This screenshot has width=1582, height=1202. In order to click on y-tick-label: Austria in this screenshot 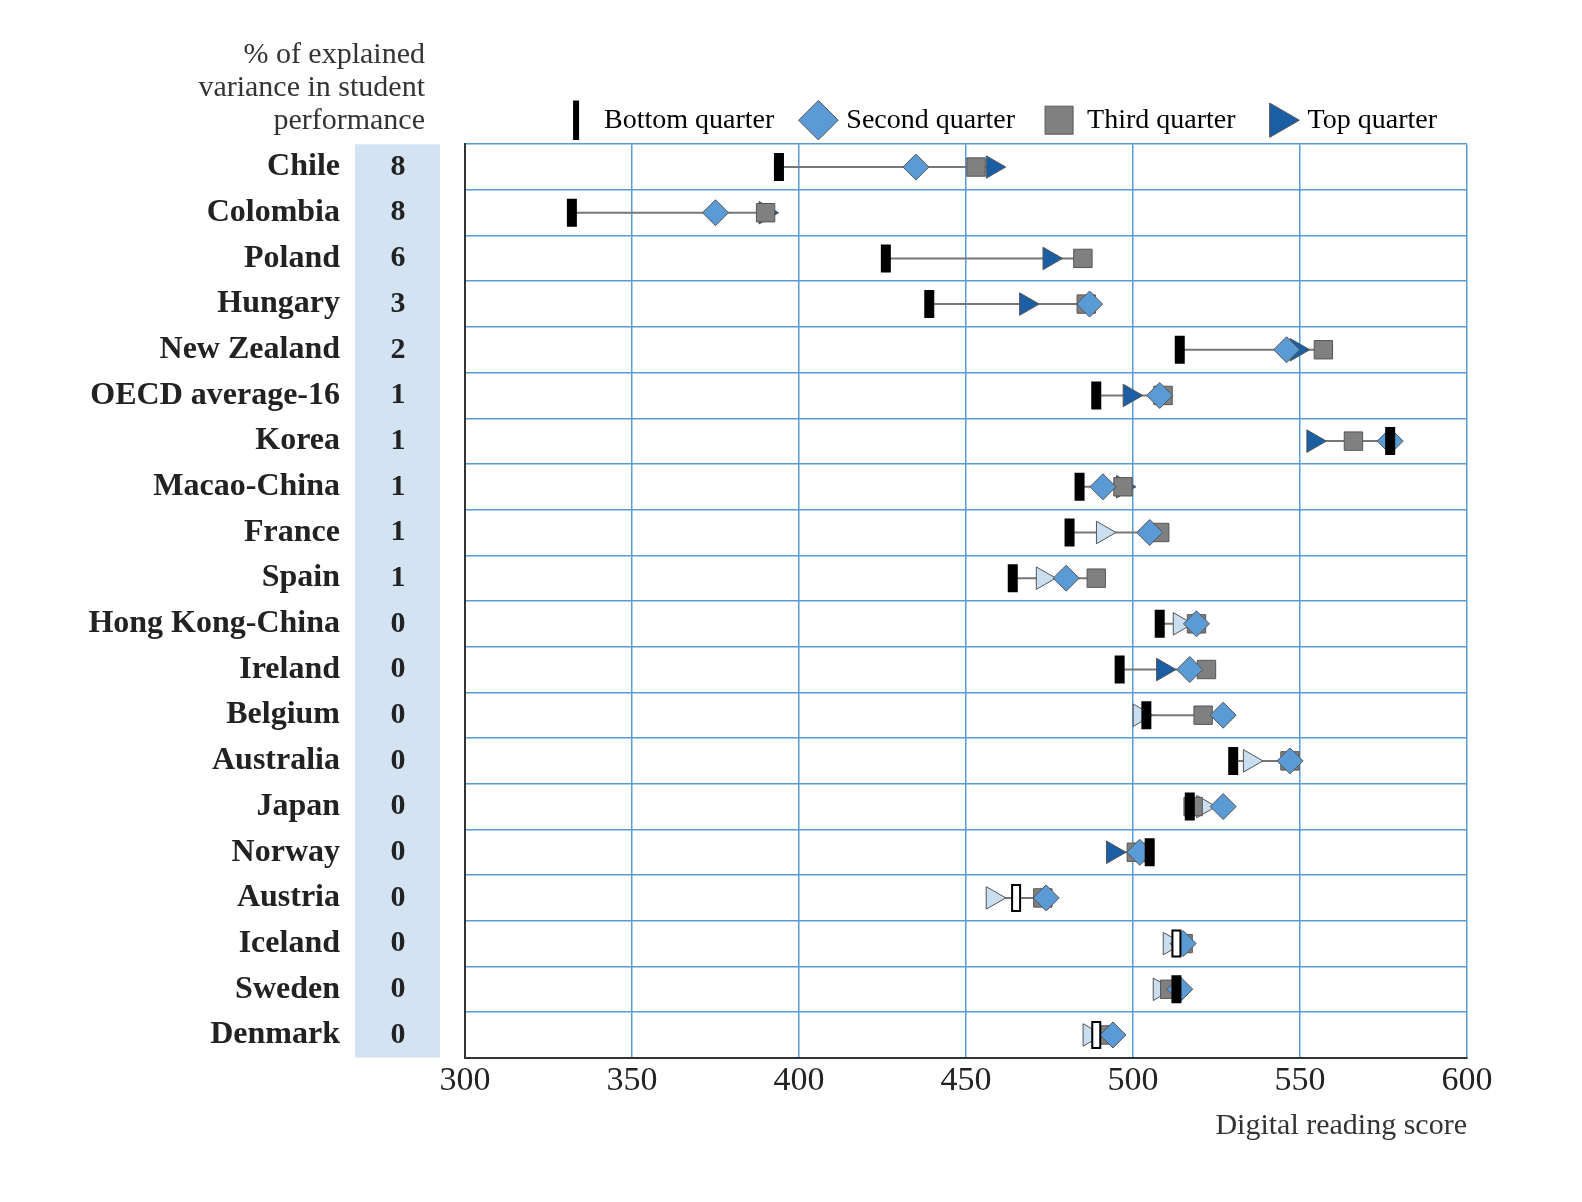, I will do `click(288, 895)`.